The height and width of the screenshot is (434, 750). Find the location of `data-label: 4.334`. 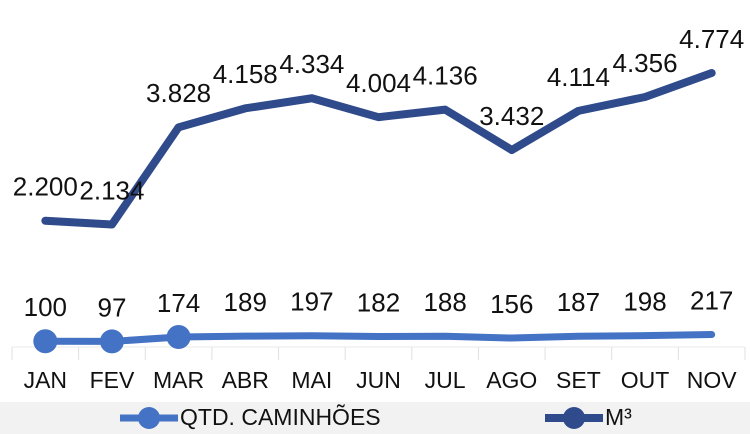

data-label: 4.334 is located at coordinates (311, 64).